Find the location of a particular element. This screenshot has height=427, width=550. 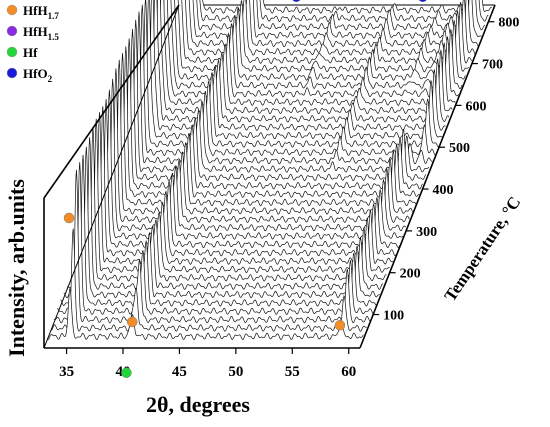

z-axis-title: Temperature, °C is located at coordinates (482, 249).